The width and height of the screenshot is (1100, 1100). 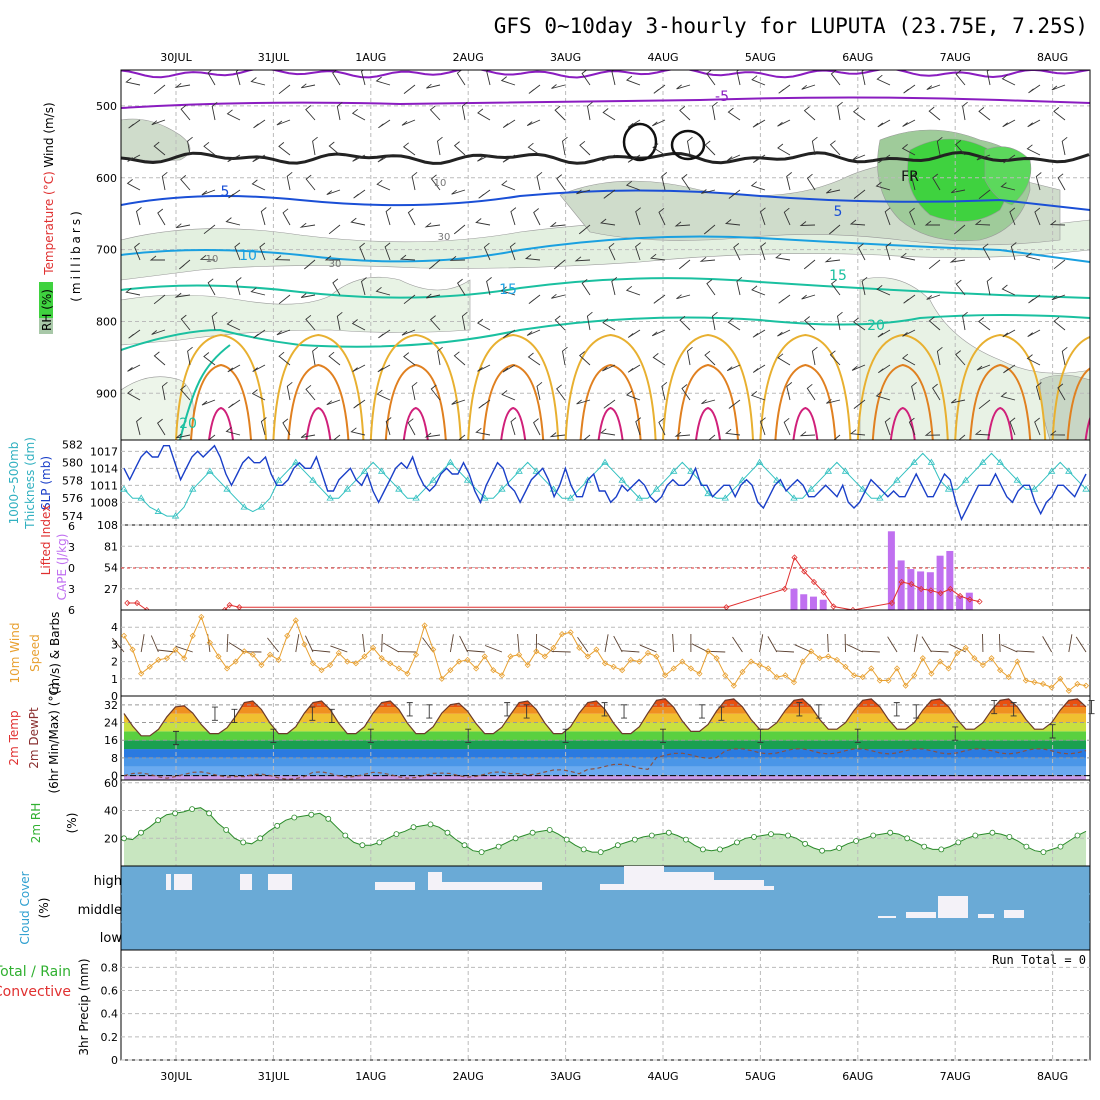 What do you see at coordinates (605, 736) in the screenshot?
I see `temperature-band` at bounding box center [605, 736].